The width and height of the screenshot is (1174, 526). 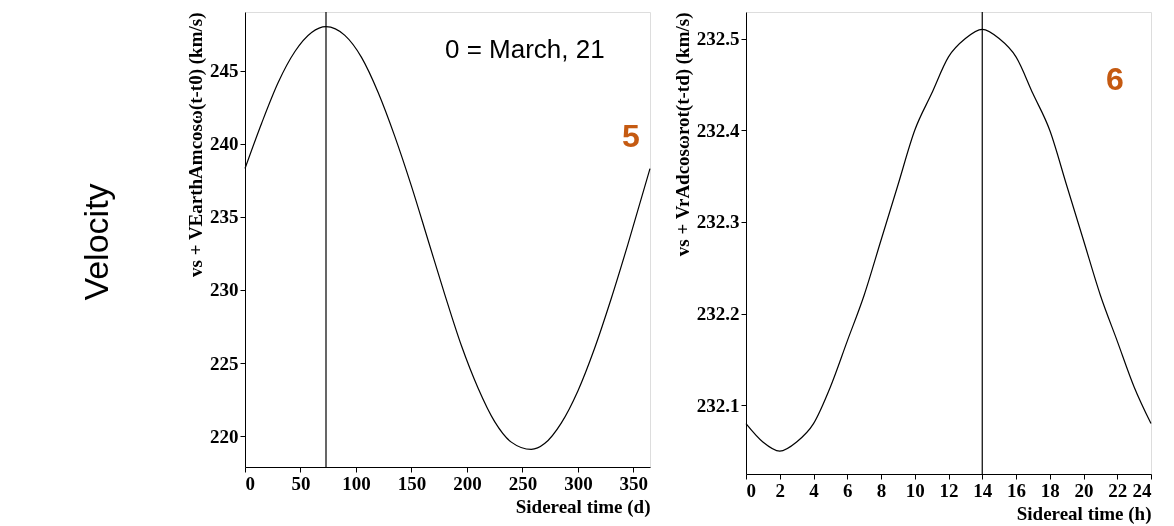 I want to click on x-tick-label: 8, so click(x=881, y=490).